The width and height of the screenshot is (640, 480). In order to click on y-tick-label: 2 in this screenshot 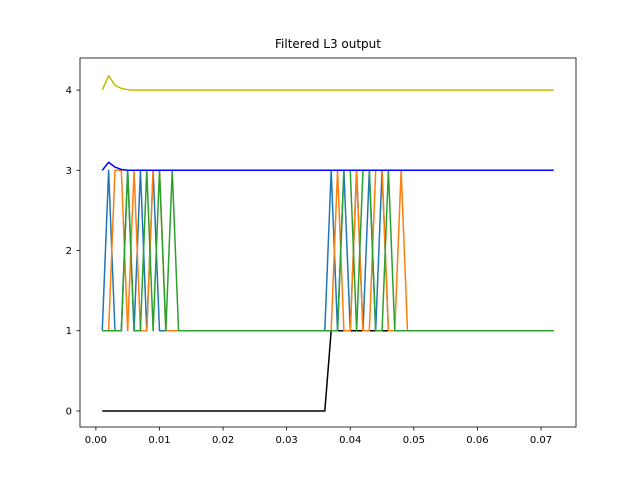, I will do `click(69, 251)`.